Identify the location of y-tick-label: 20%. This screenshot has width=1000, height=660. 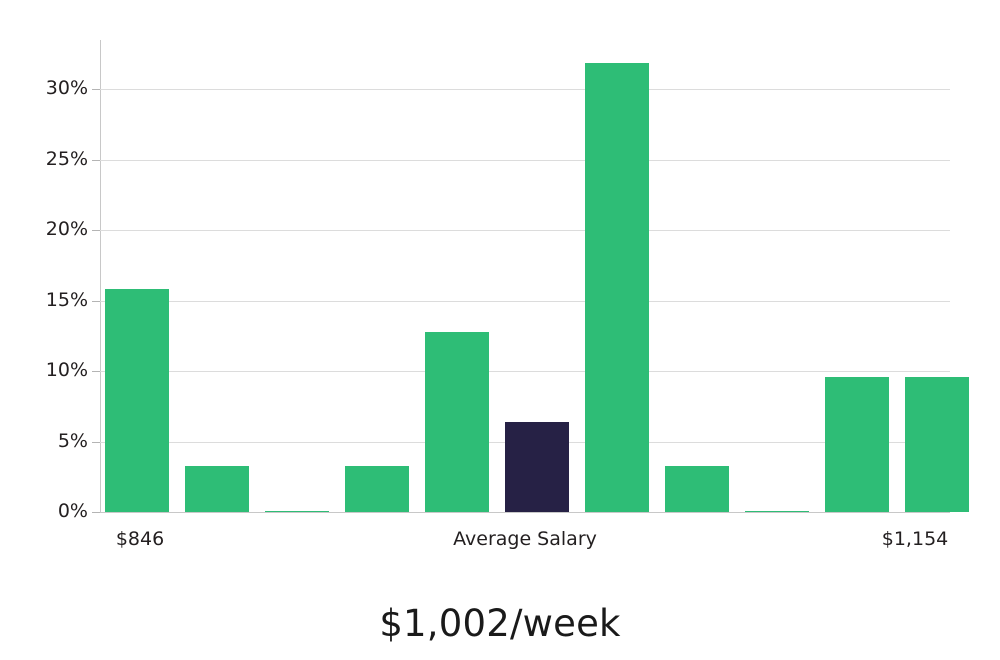
(66, 229).